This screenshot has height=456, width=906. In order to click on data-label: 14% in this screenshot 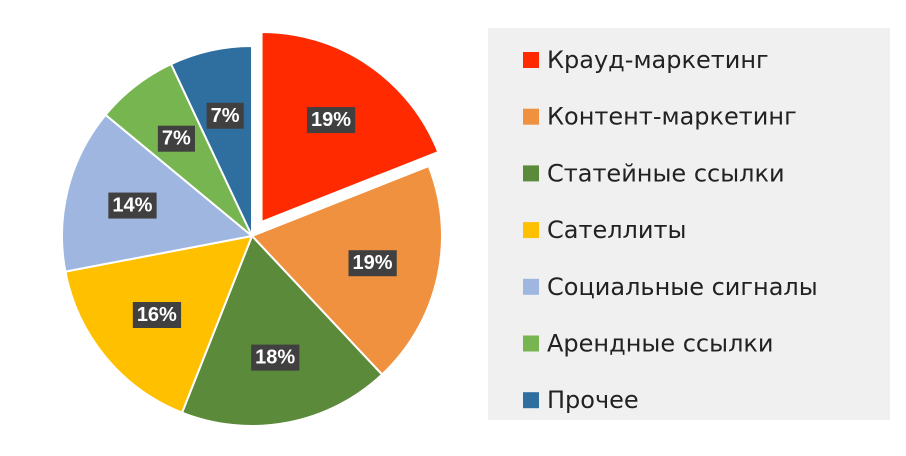, I will do `click(132, 206)`.